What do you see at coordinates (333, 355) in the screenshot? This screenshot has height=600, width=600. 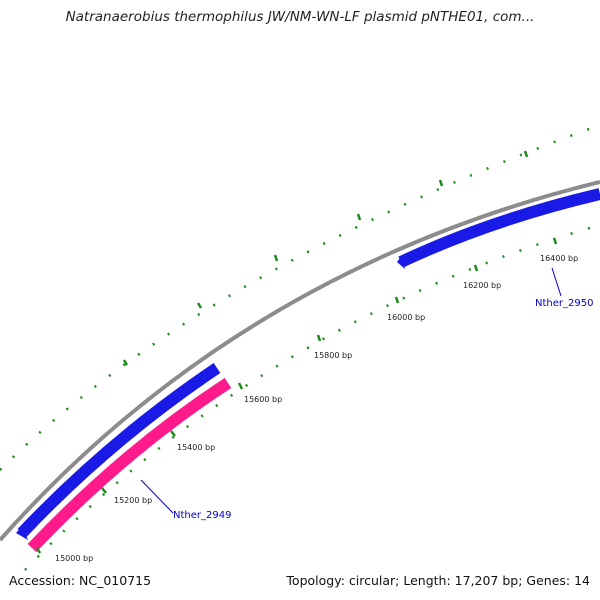 I see `tick-label-15800: 15800 bp` at bounding box center [333, 355].